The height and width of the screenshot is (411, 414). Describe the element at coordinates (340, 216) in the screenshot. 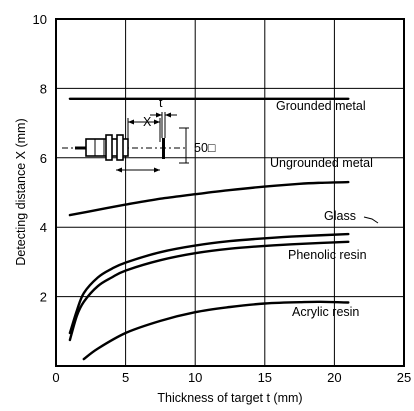

I see `series-label-glass: Glass` at that location.